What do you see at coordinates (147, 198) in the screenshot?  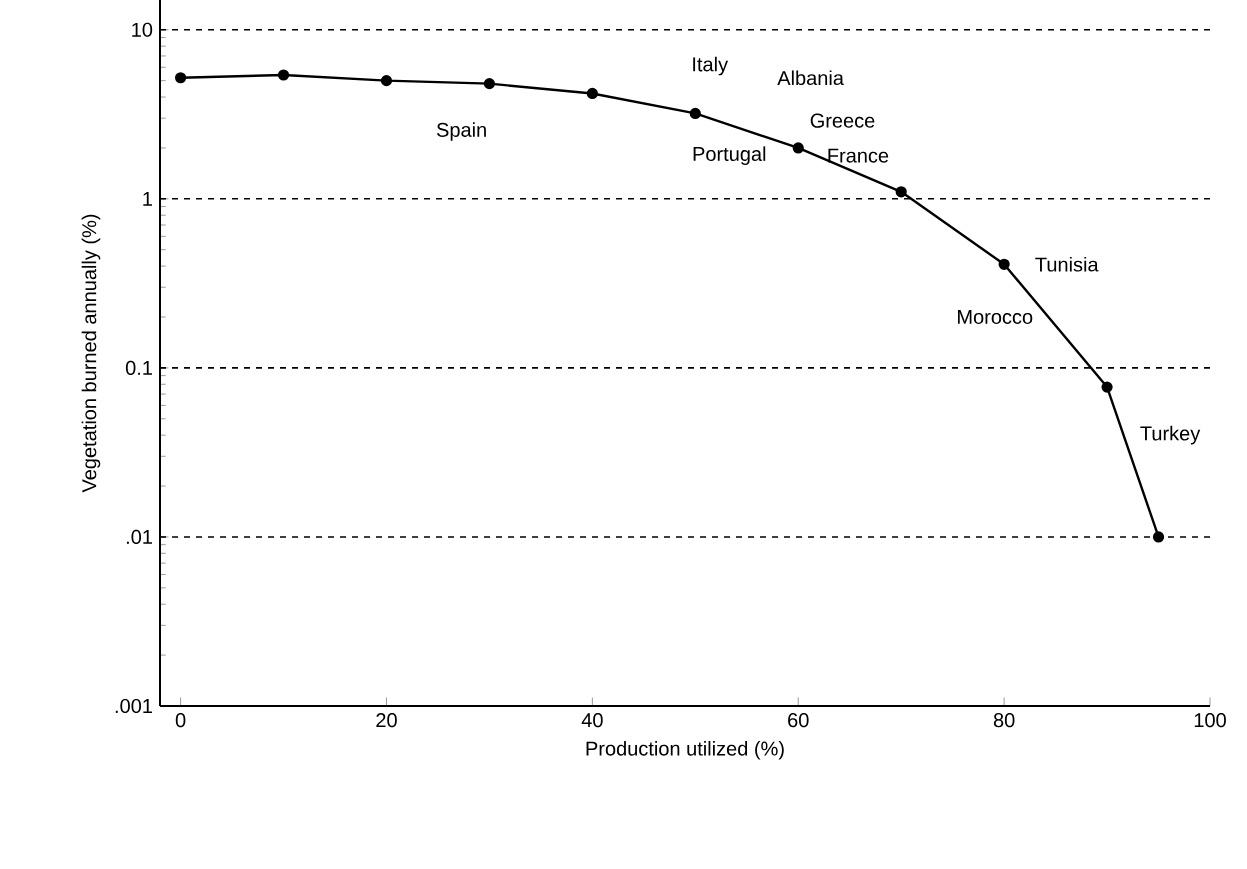 I see `y-tick-label: 1` at bounding box center [147, 198].